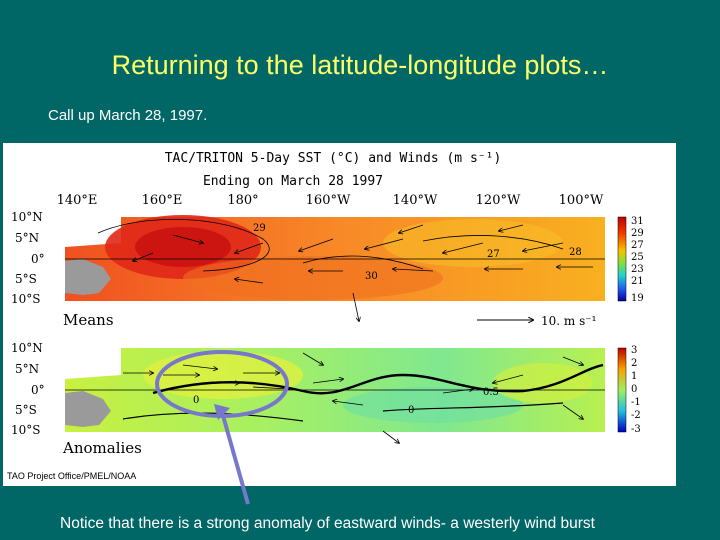 This screenshot has width=720, height=540. Describe the element at coordinates (575, 252) in the screenshot. I see `means-contour-label: 28` at that location.